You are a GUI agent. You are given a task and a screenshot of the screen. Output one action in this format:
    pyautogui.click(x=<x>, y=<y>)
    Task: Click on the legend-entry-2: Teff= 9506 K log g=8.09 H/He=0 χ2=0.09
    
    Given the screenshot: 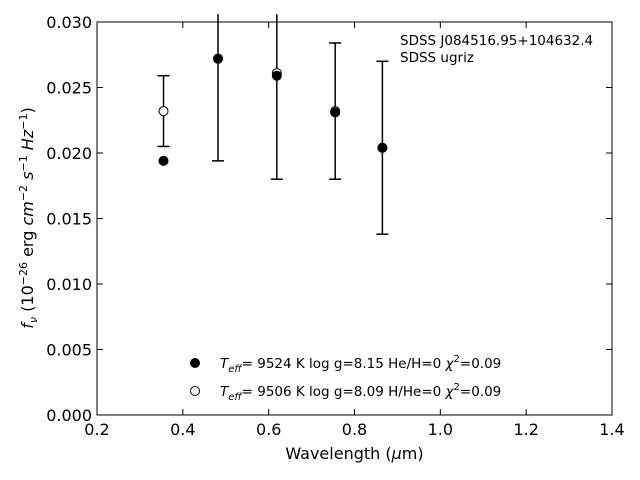 What is the action you would take?
    pyautogui.click(x=360, y=392)
    